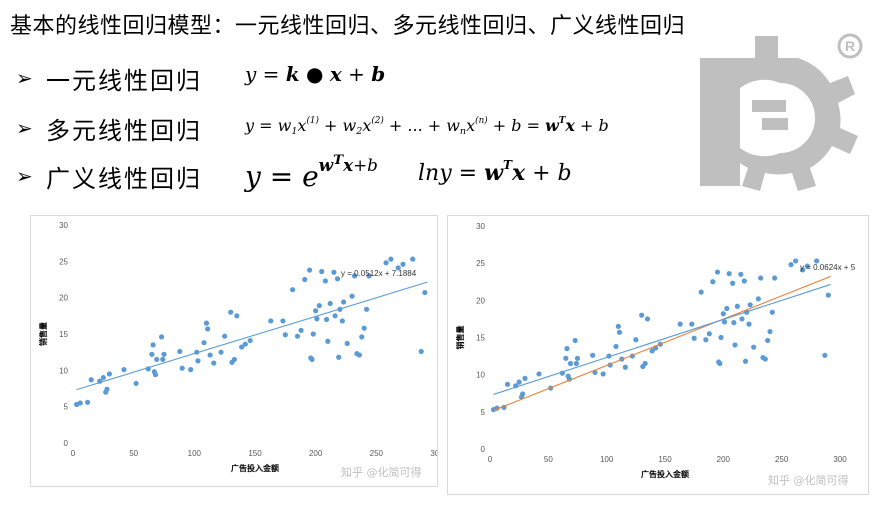 This screenshot has height=510, width=889. Describe the element at coordinates (483, 449) in the screenshot. I see `y-tick-label: 0` at that location.